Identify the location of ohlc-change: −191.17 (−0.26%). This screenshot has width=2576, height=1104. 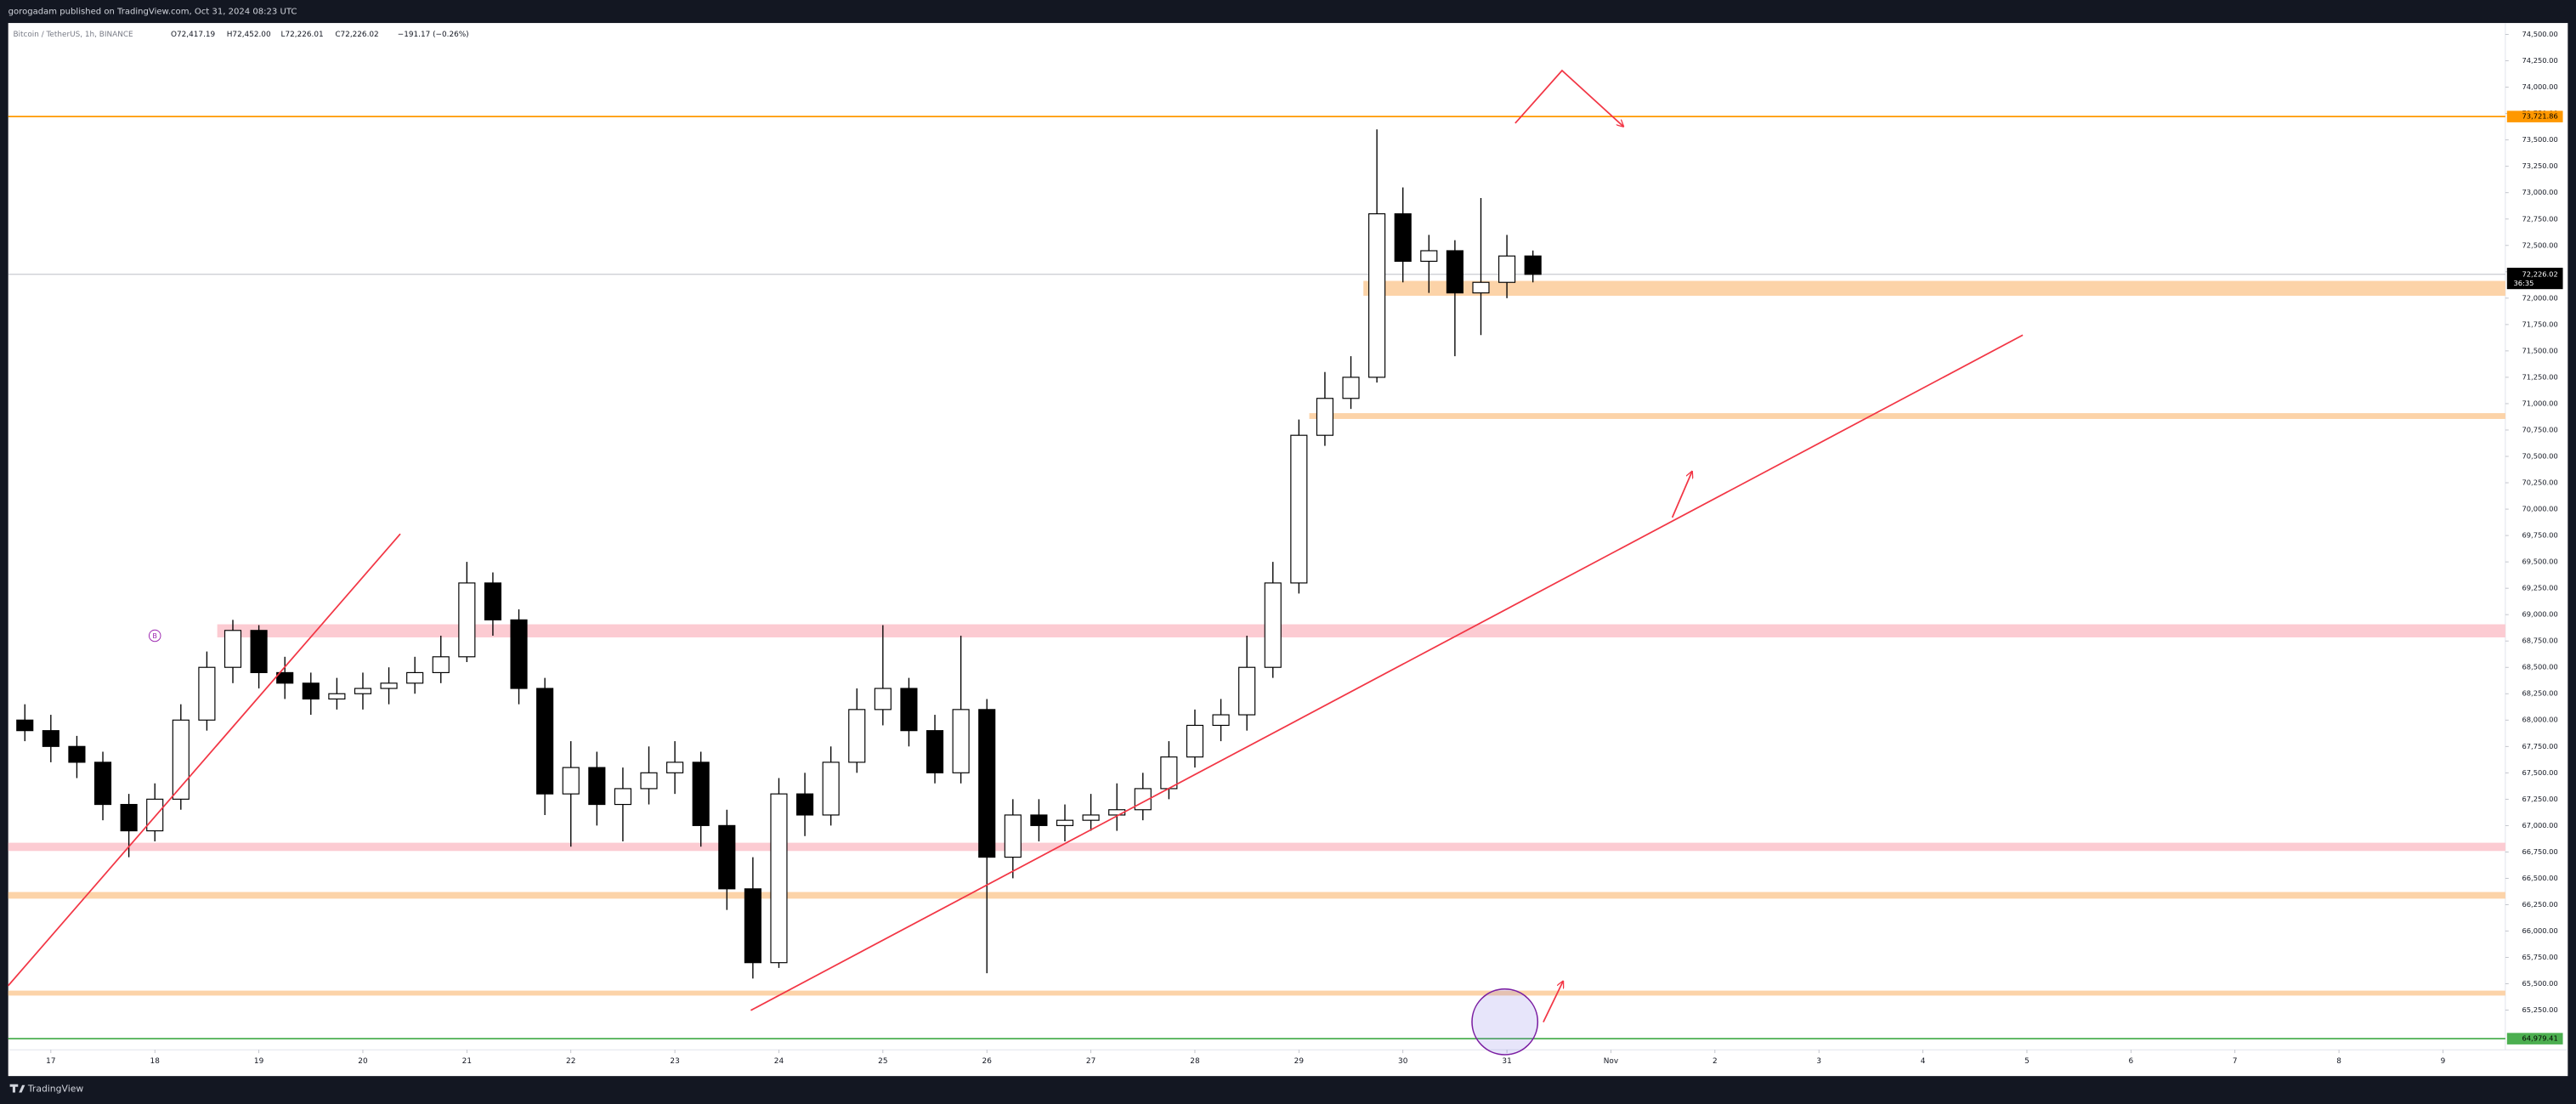
(433, 35).